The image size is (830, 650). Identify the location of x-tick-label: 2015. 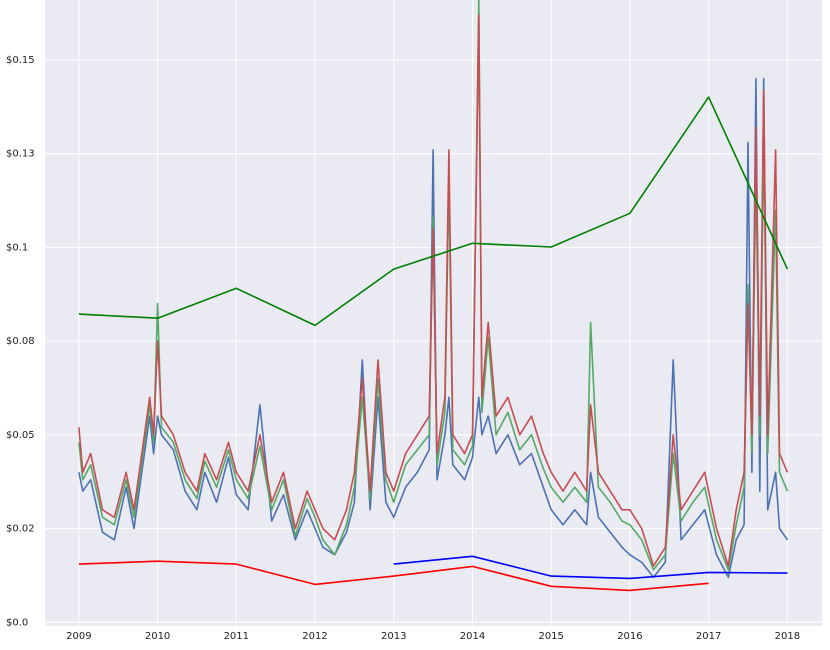
(550, 636).